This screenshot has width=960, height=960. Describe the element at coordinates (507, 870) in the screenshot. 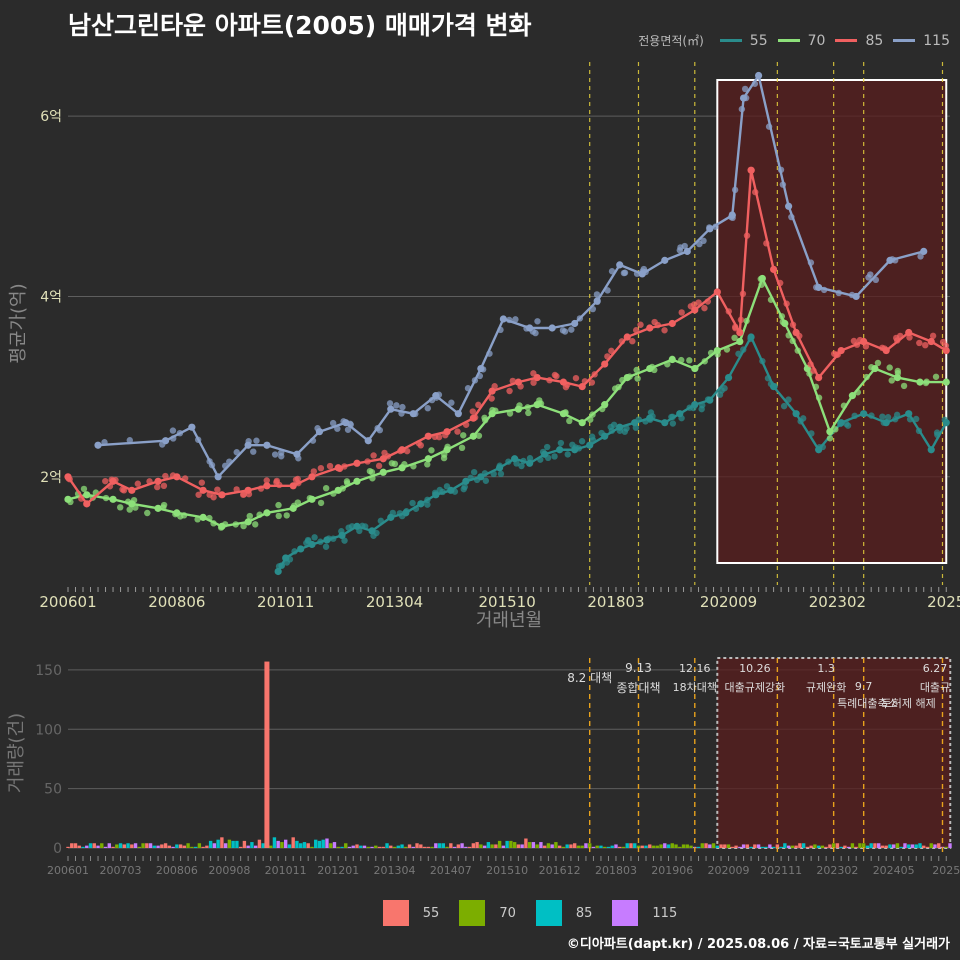

I see `volume-x-tick-label: 201510` at that location.